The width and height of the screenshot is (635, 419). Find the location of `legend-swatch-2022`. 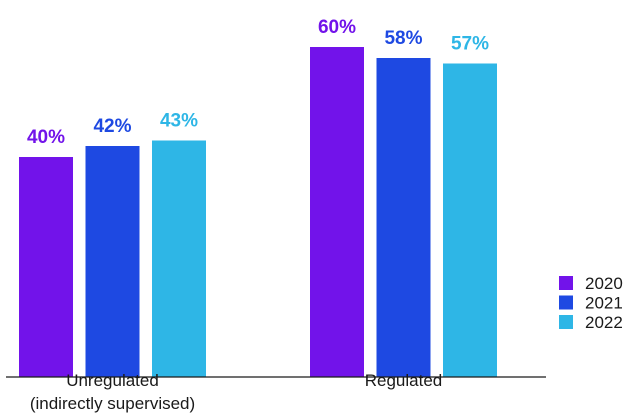

legend-swatch-2022 is located at coordinates (566, 322).